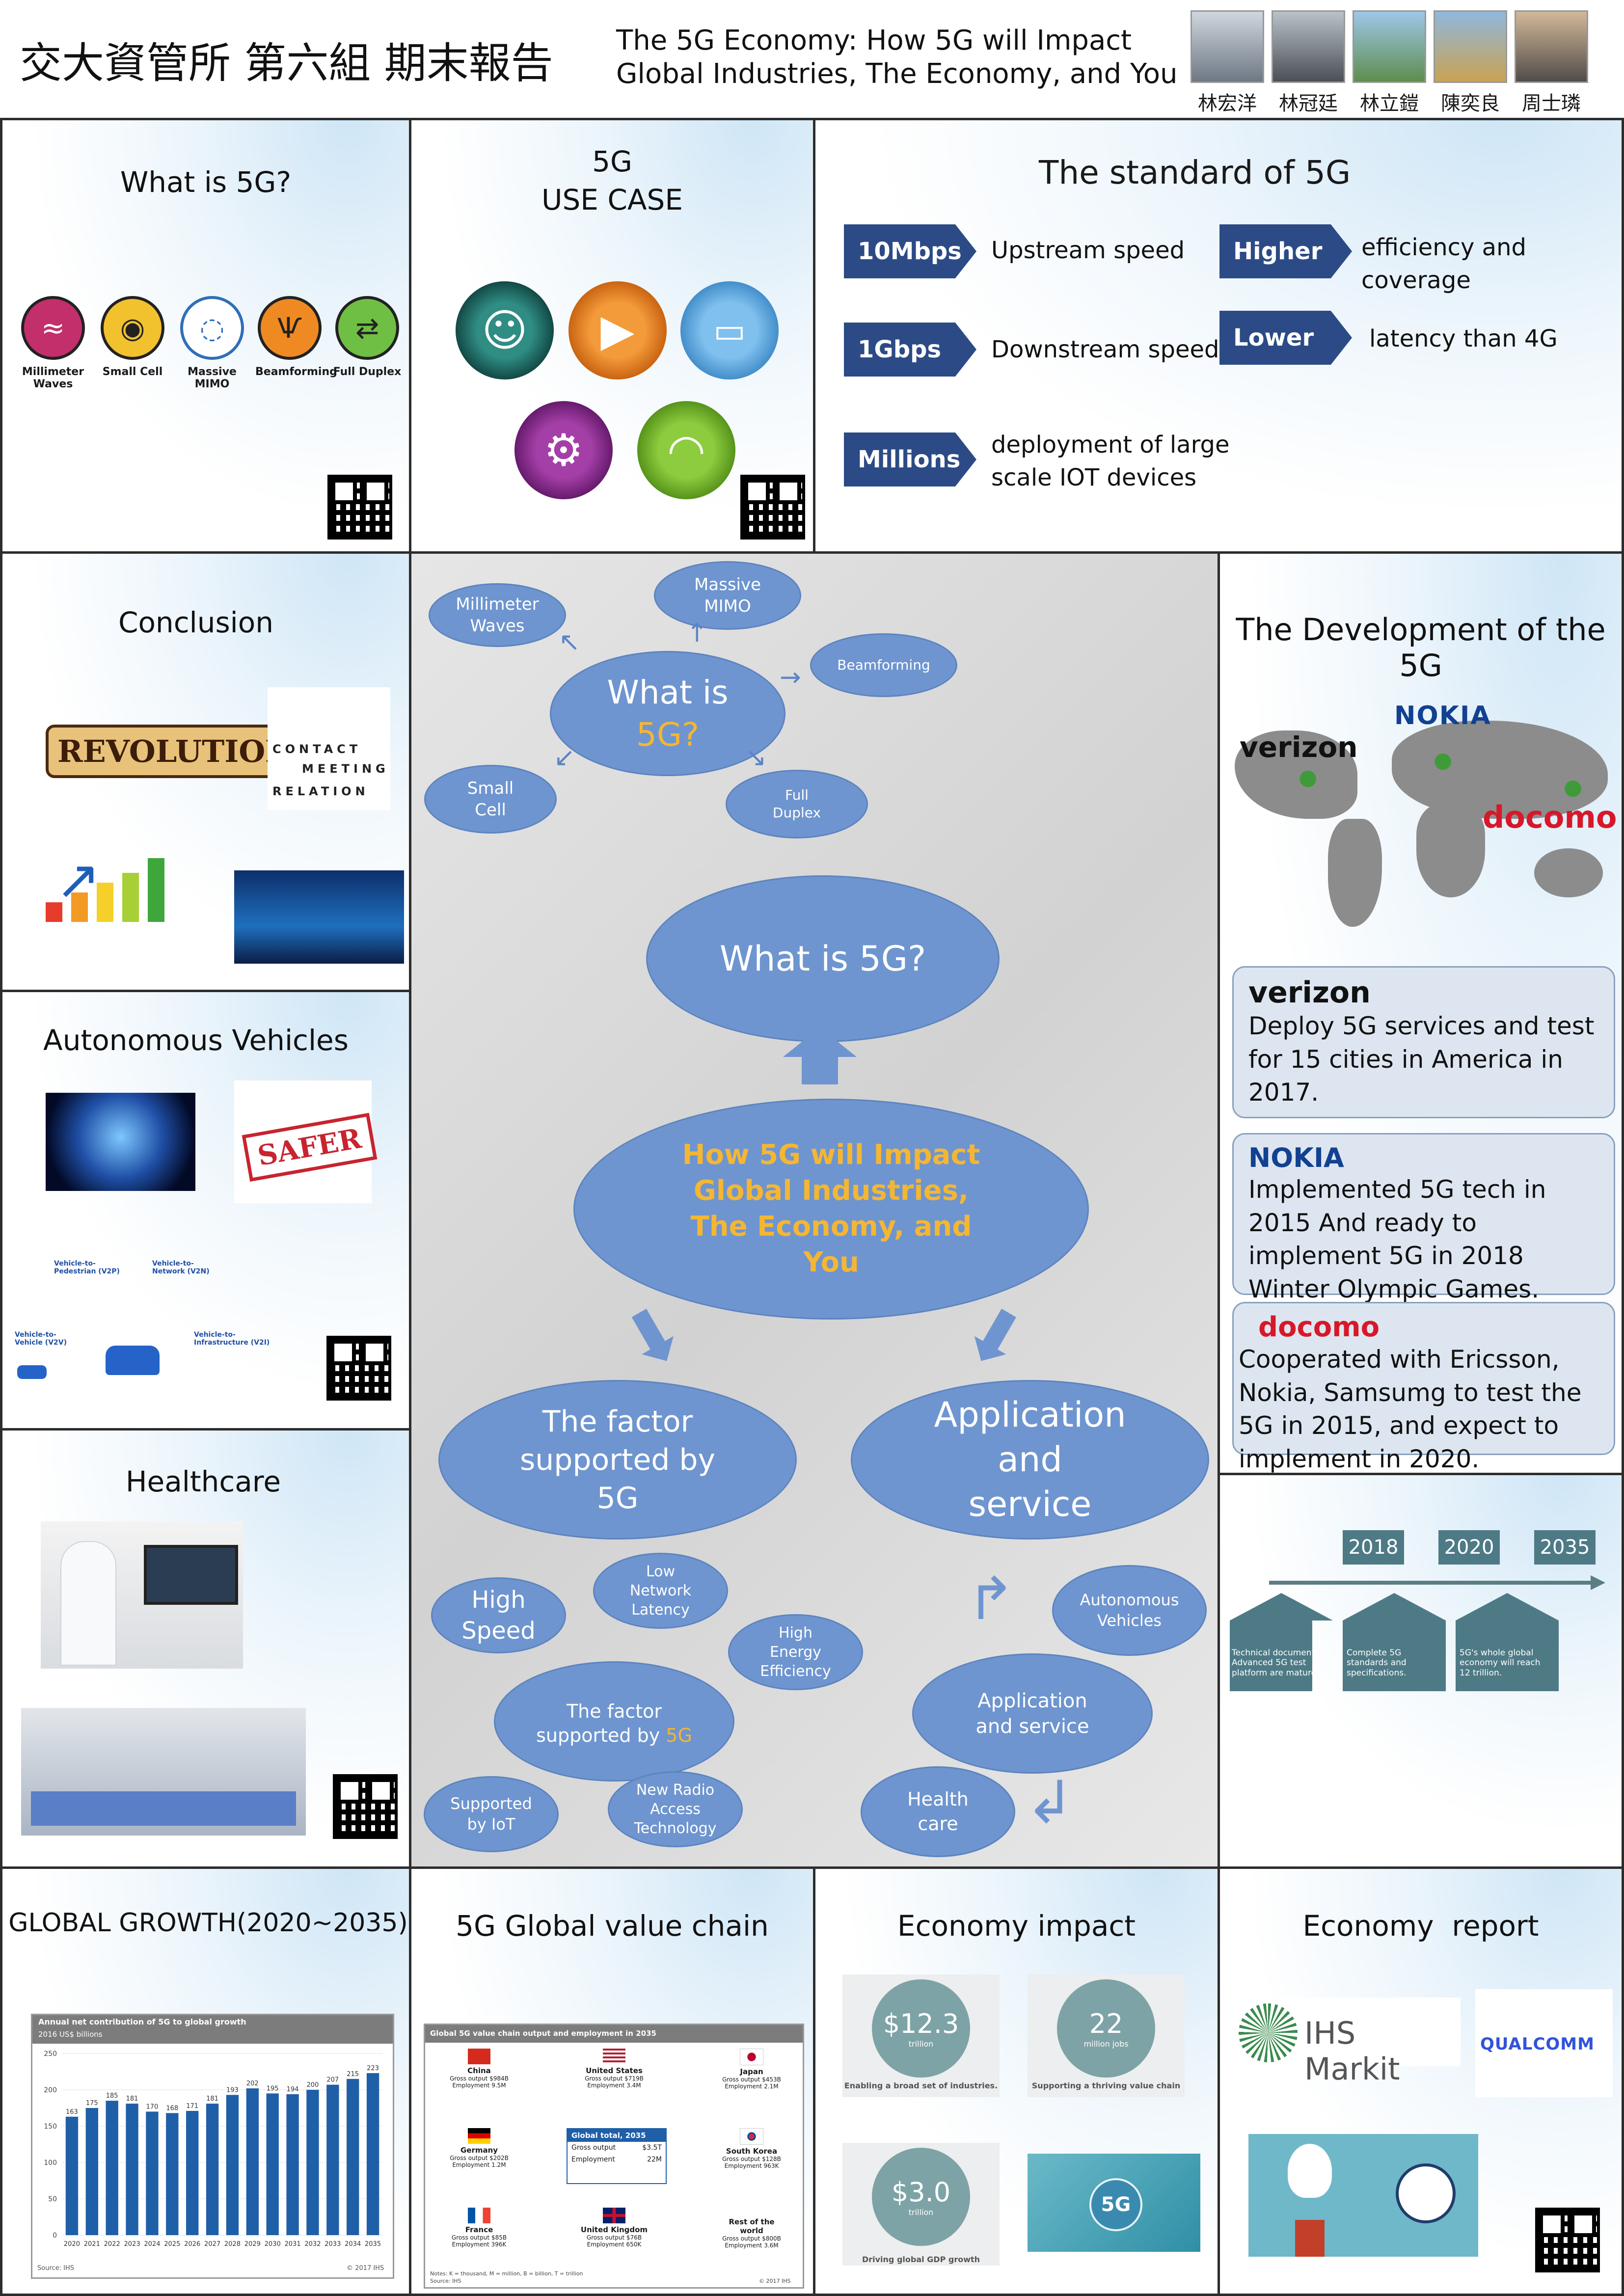  What do you see at coordinates (41, 1339) in the screenshot?
I see `v2v-label: Vehicle-to-Vehicle (V2V)` at bounding box center [41, 1339].